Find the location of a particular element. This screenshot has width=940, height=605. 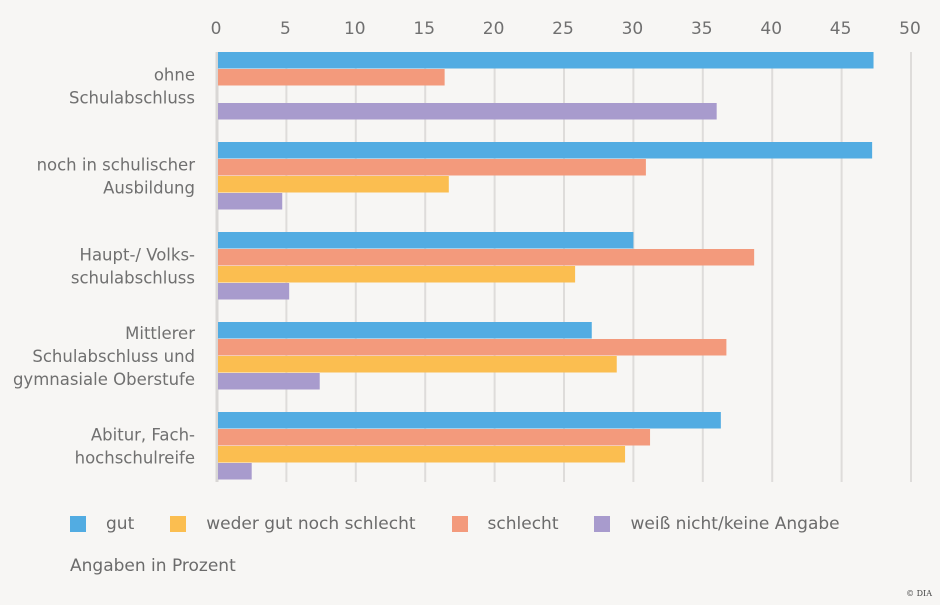

category-label: hochschulreife is located at coordinates (135, 458).